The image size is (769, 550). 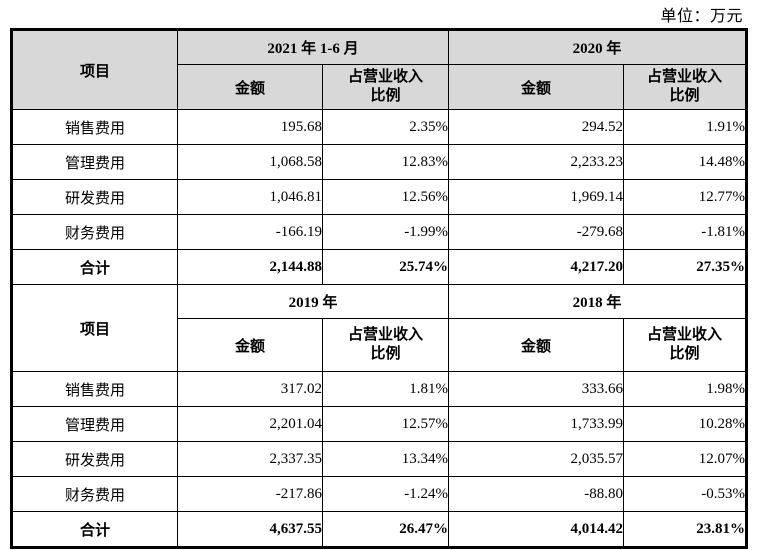 What do you see at coordinates (536, 232) in the screenshot?
I see `amount-cell: -279.68` at bounding box center [536, 232].